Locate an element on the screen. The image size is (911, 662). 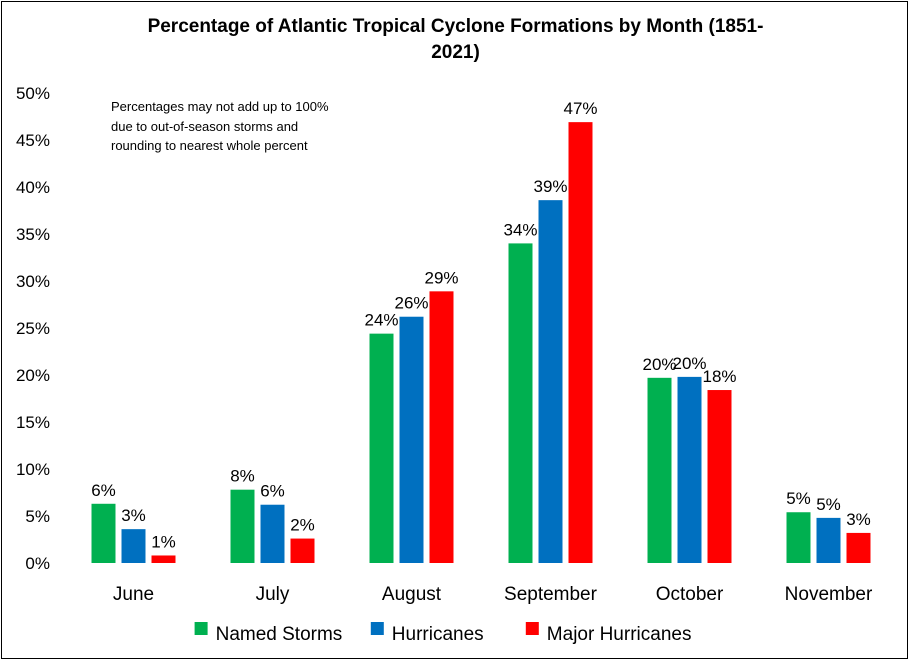
x-category-label: August is located at coordinates (412, 594).